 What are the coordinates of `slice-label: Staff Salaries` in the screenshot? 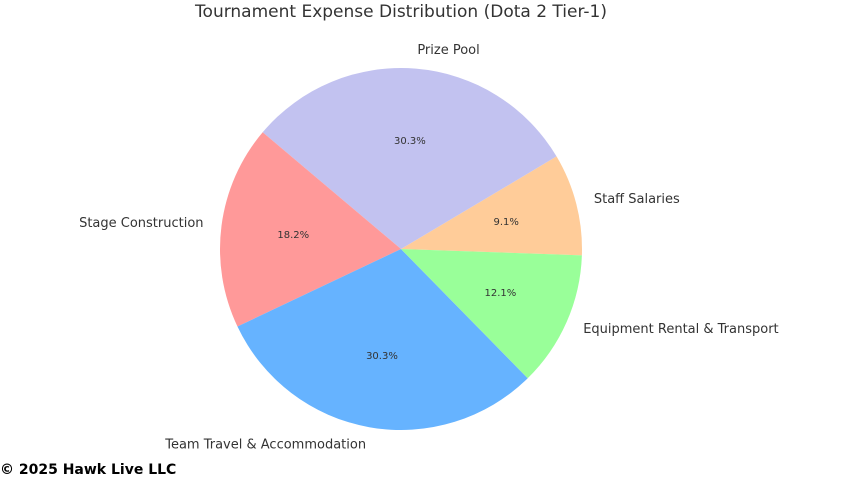 It's located at (637, 199).